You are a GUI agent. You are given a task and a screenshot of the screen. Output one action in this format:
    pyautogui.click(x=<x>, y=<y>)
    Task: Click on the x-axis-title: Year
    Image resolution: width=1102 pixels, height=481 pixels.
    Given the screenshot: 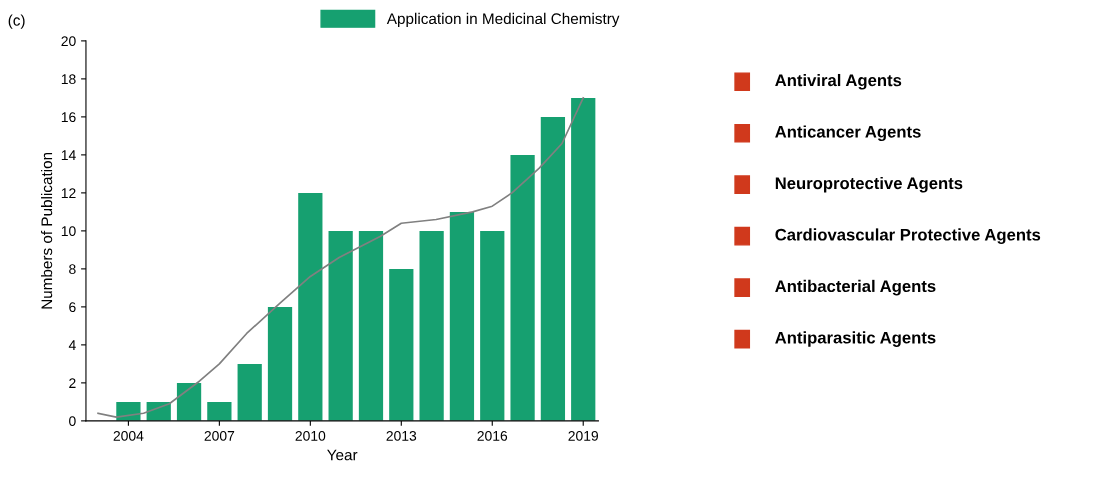 What is the action you would take?
    pyautogui.click(x=342, y=455)
    